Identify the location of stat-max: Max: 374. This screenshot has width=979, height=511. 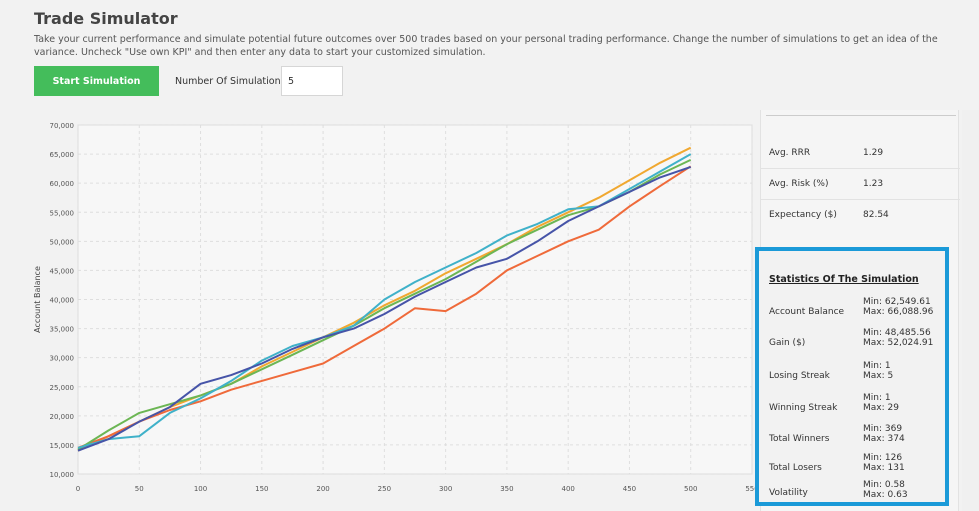
(884, 439).